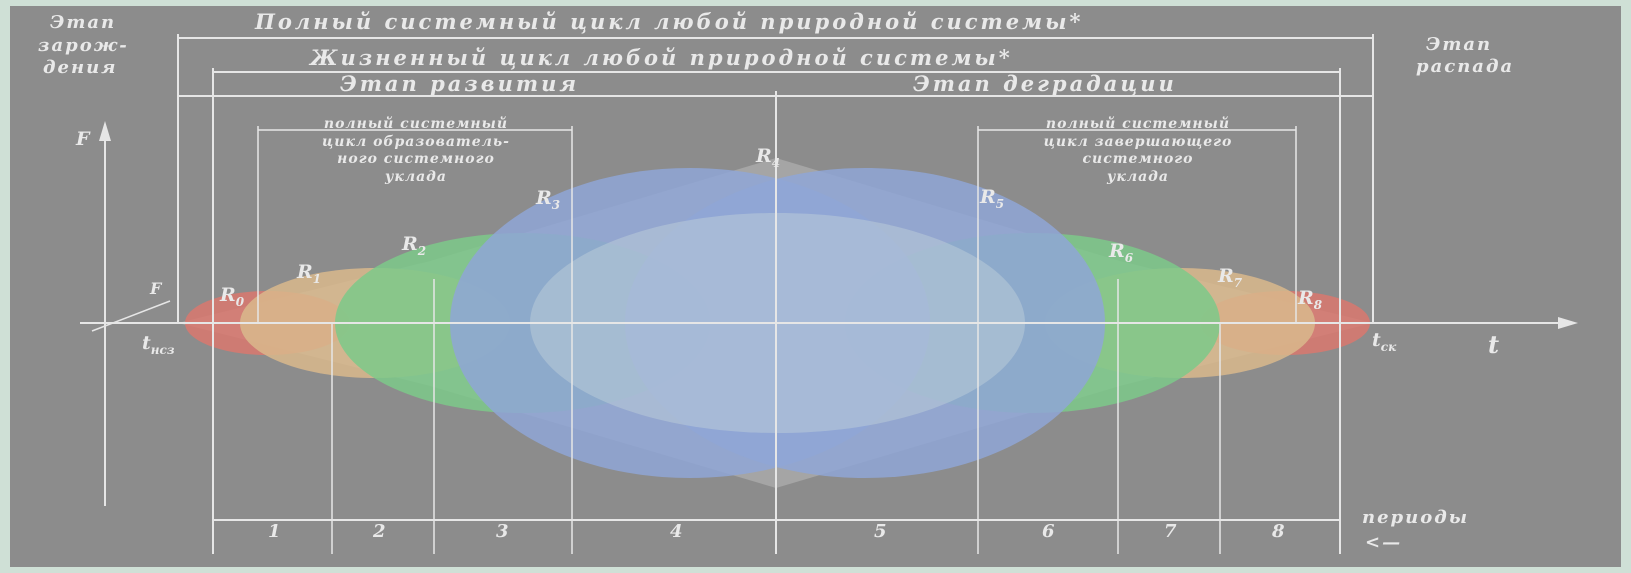 The height and width of the screenshot is (573, 1631). What do you see at coordinates (459, 83) in the screenshot?
I see `development-stage-label: Этап развития` at bounding box center [459, 83].